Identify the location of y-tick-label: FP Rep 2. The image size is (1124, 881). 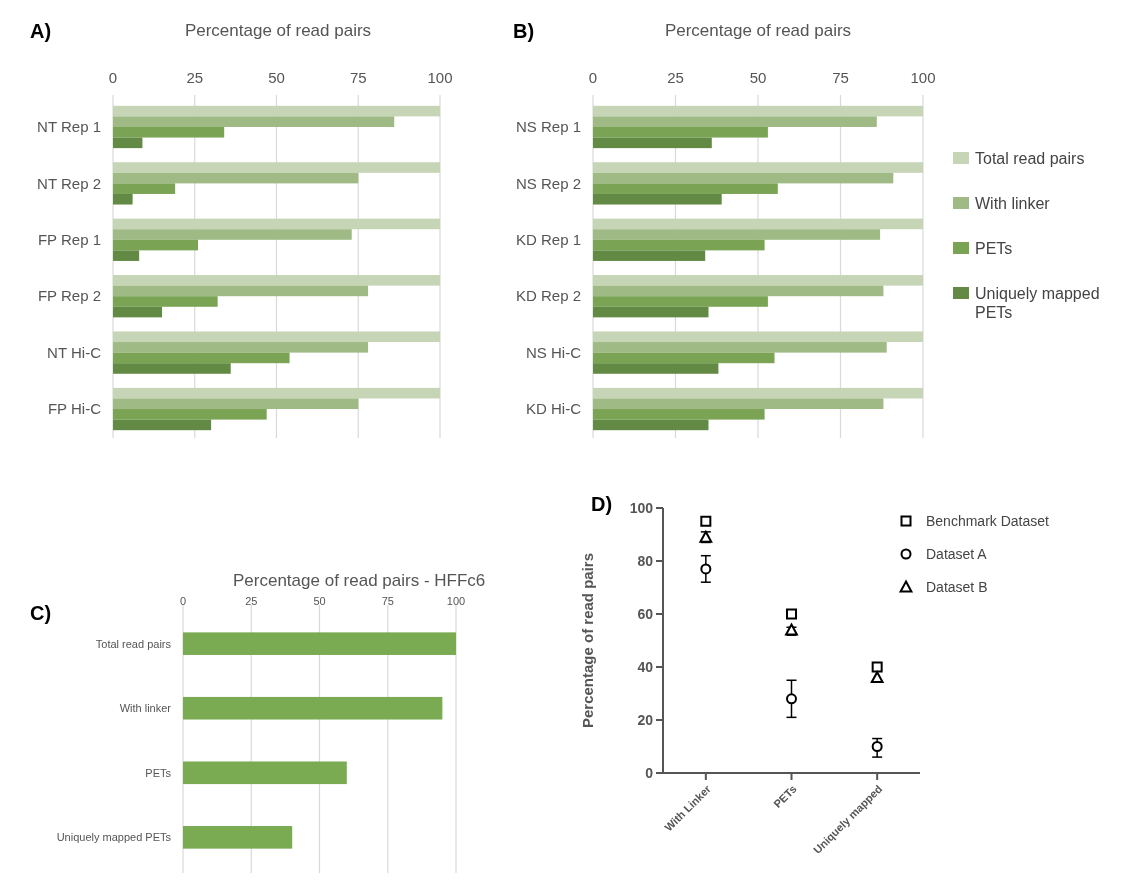
(69, 296).